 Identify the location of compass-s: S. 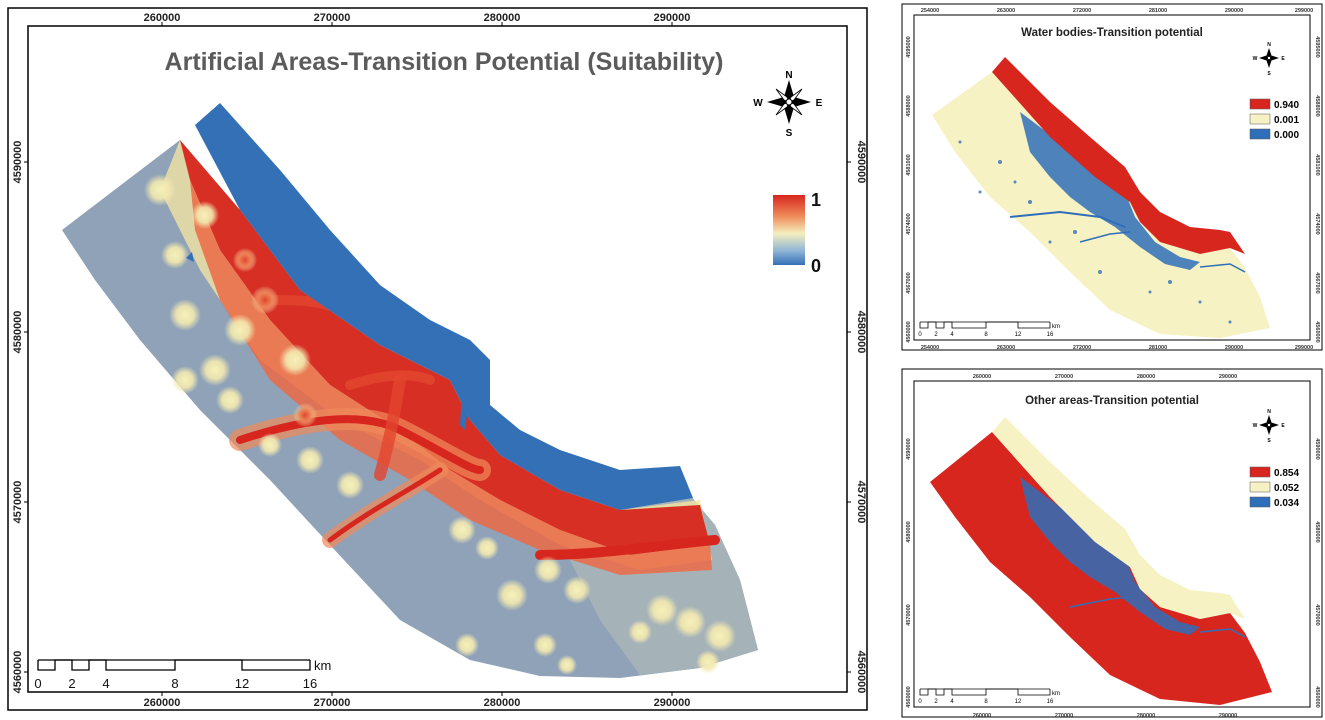
(1269, 74).